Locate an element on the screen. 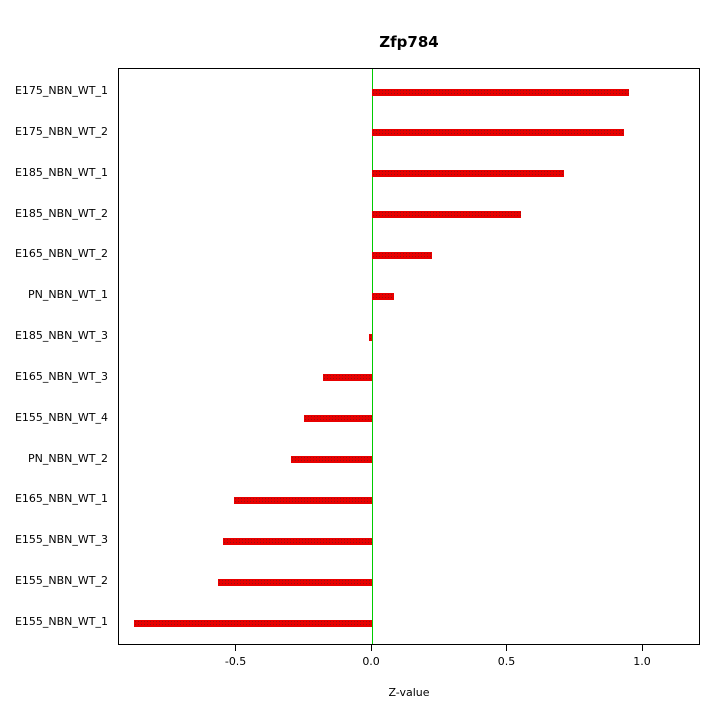  chart-title: Zfp784 is located at coordinates (409, 42).